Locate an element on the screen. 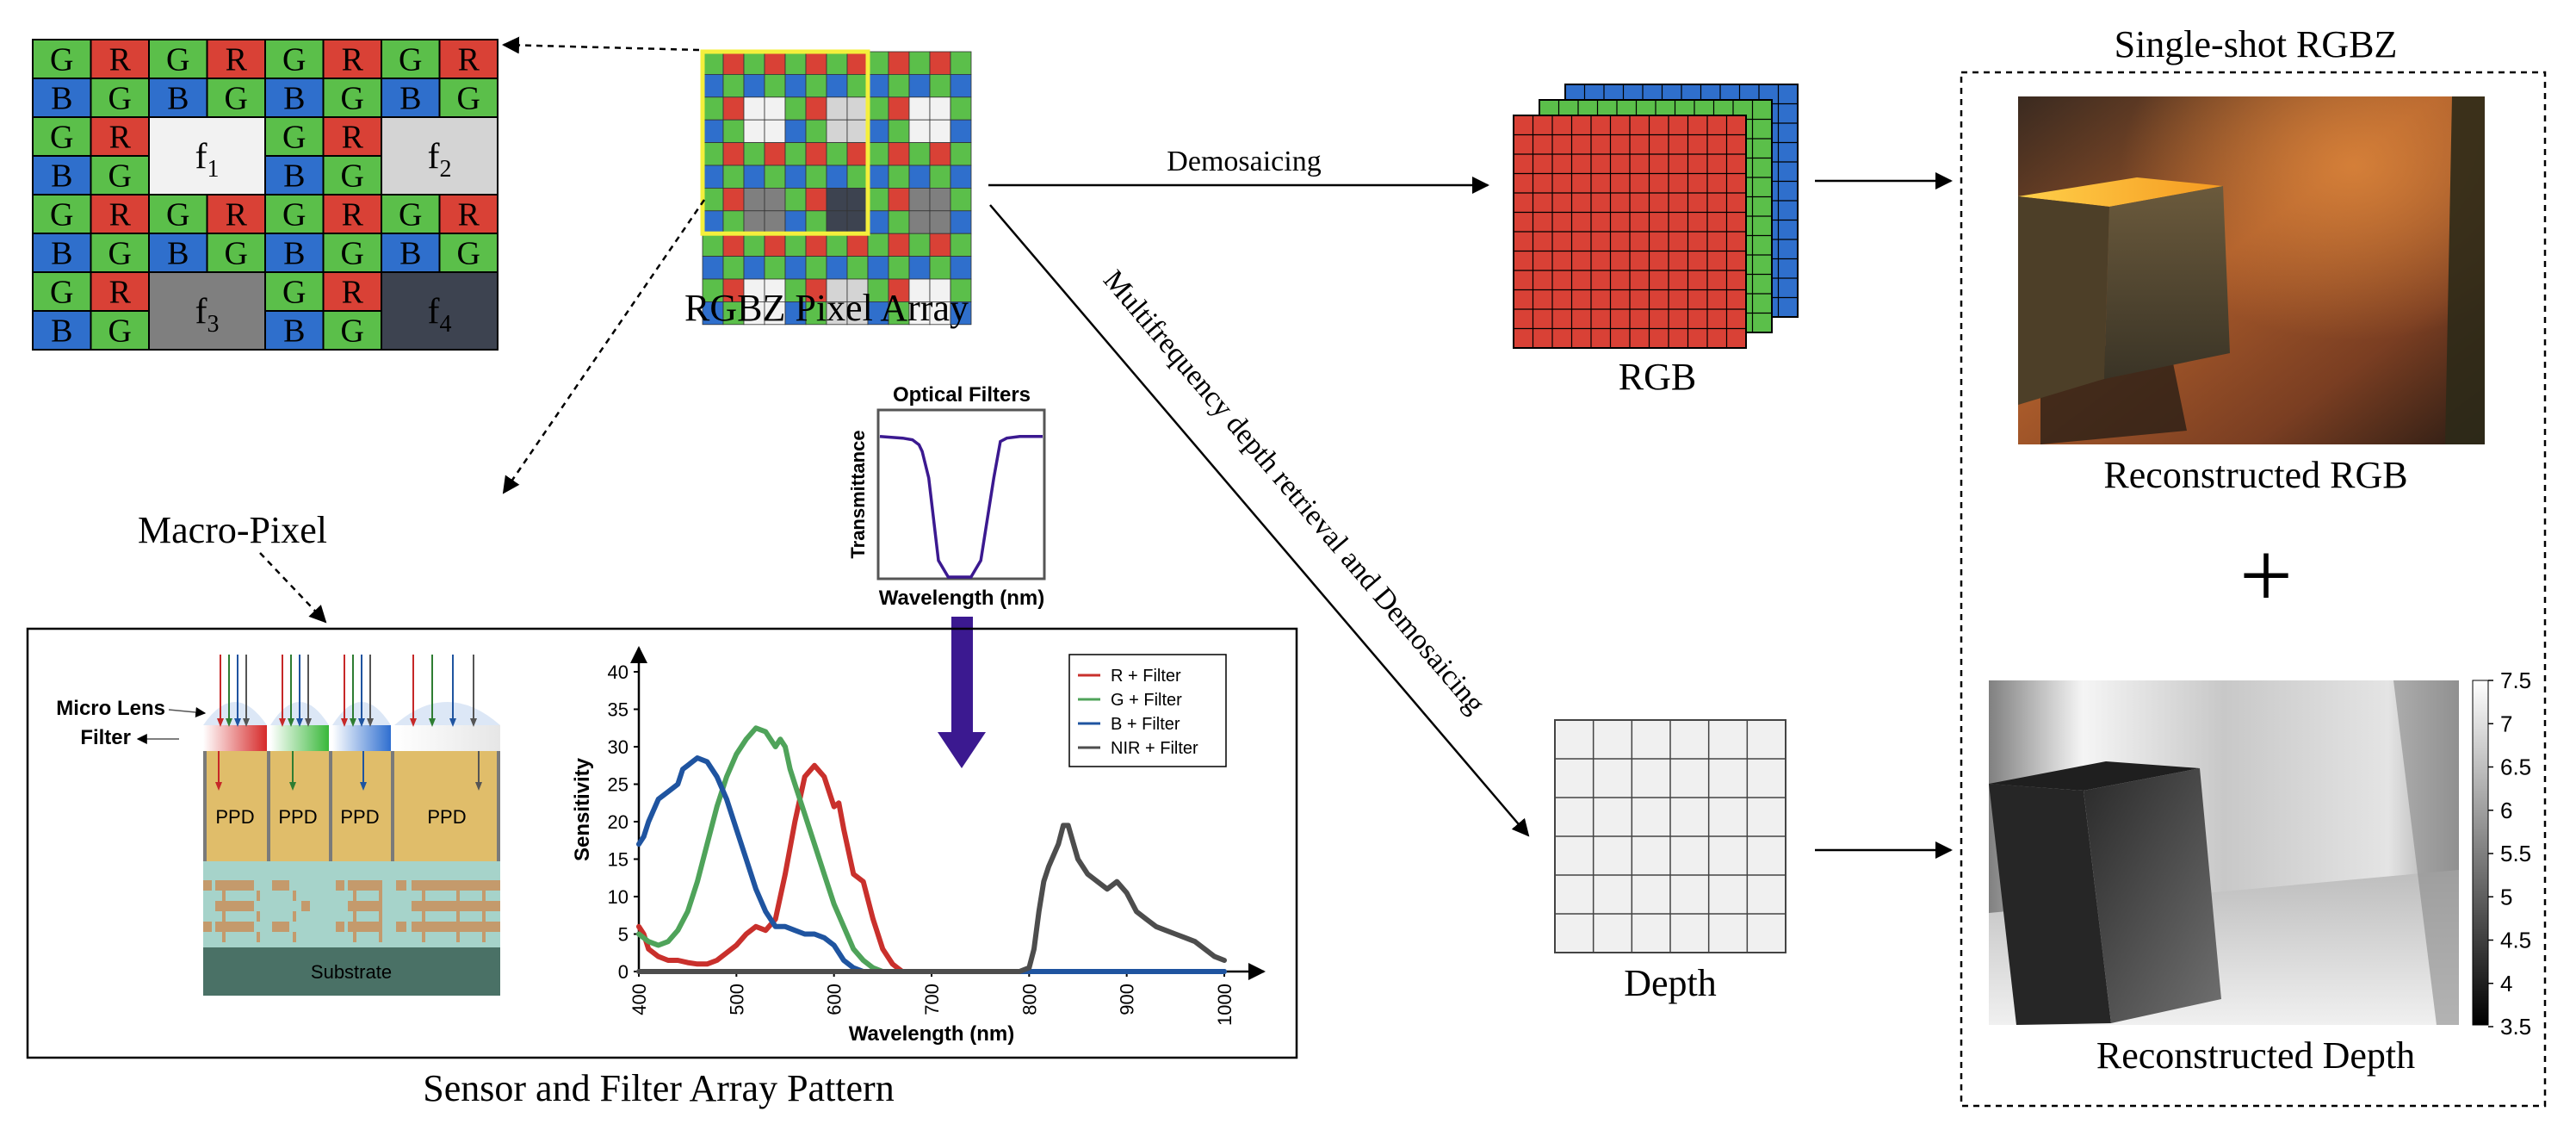  ppd-label: PPD is located at coordinates (359, 817).